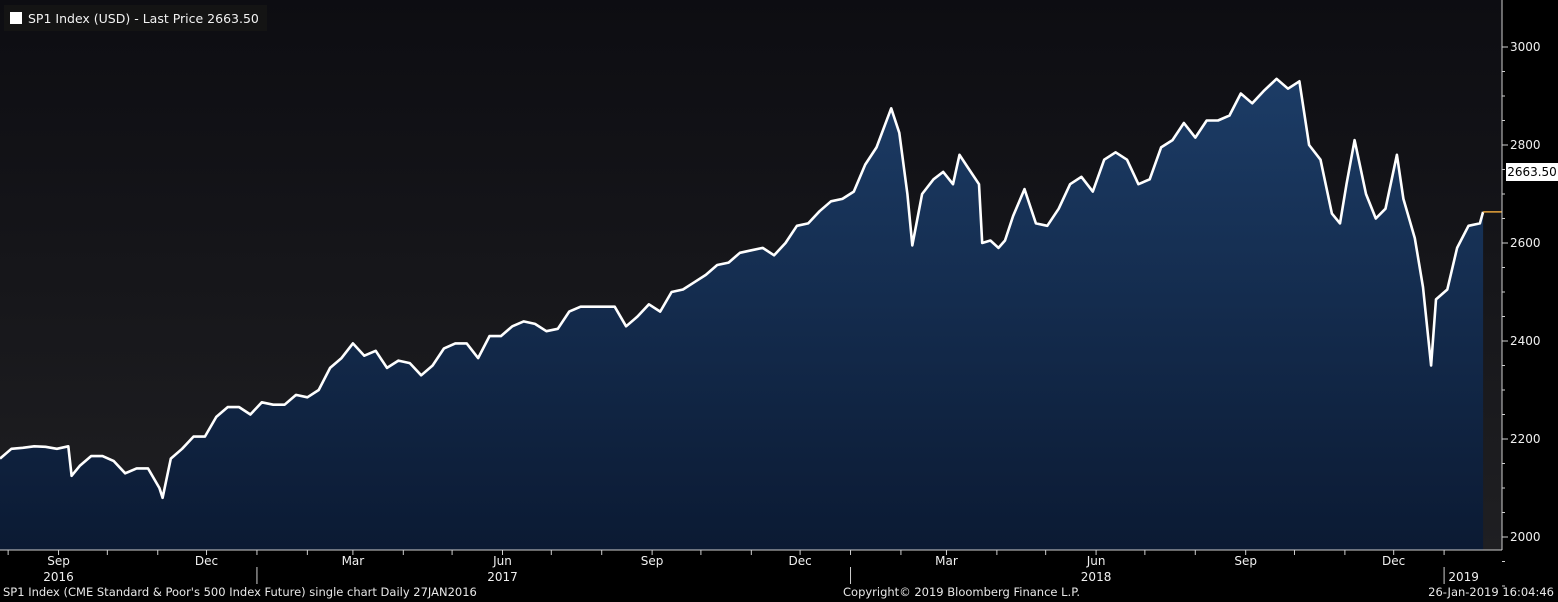  I want to click on legend: SP1 Index (USD) - Last Price 2663.50, so click(135, 18).